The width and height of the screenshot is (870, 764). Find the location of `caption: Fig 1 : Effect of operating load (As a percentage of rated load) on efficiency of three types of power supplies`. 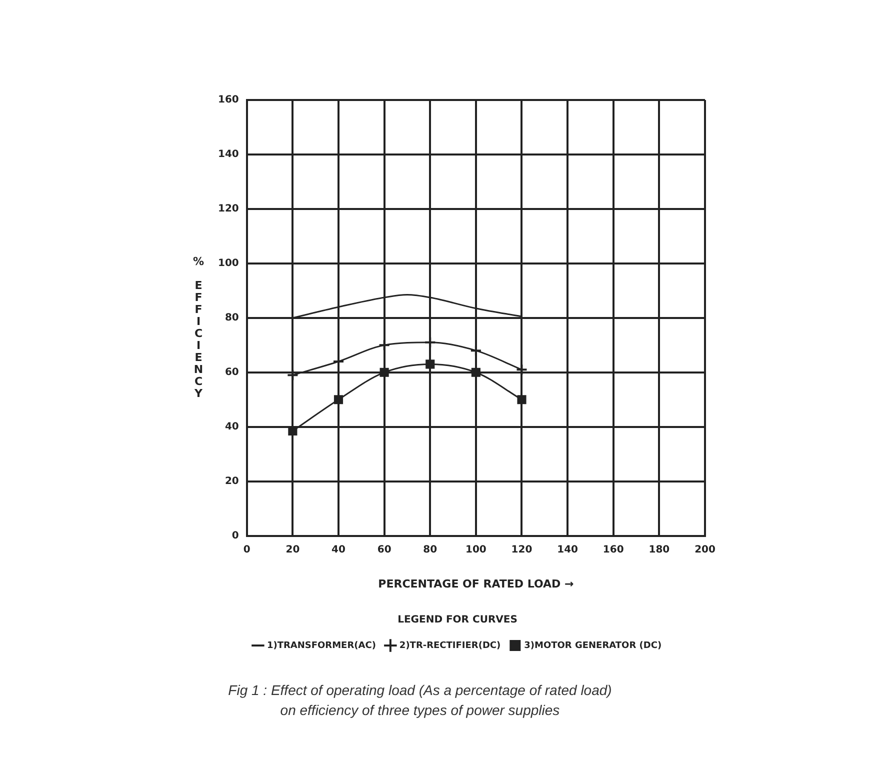

caption: Fig 1 : Effect of operating load (As a percentage of rated load) on efficiency of three types of power supplies is located at coordinates (420, 700).